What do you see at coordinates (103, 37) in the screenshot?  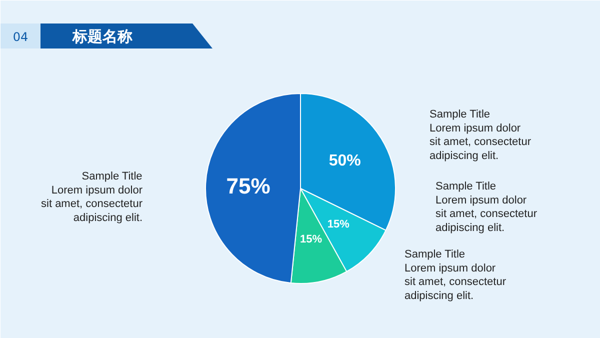 I see `chart-title: 标题名称` at bounding box center [103, 37].